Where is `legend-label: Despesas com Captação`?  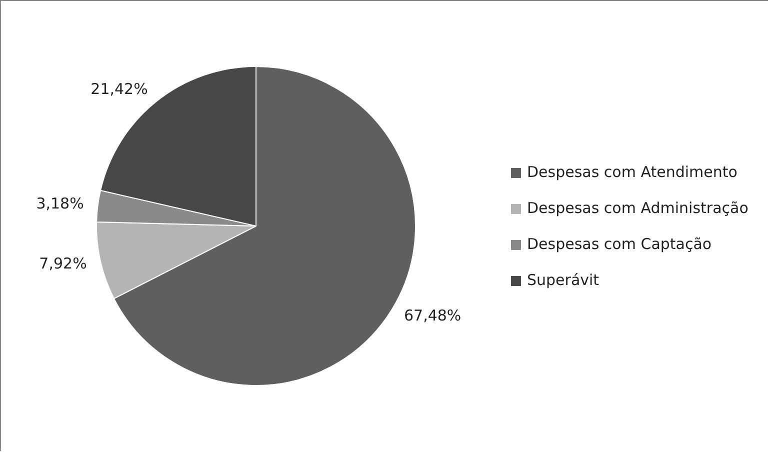 legend-label: Despesas com Captação is located at coordinates (619, 244).